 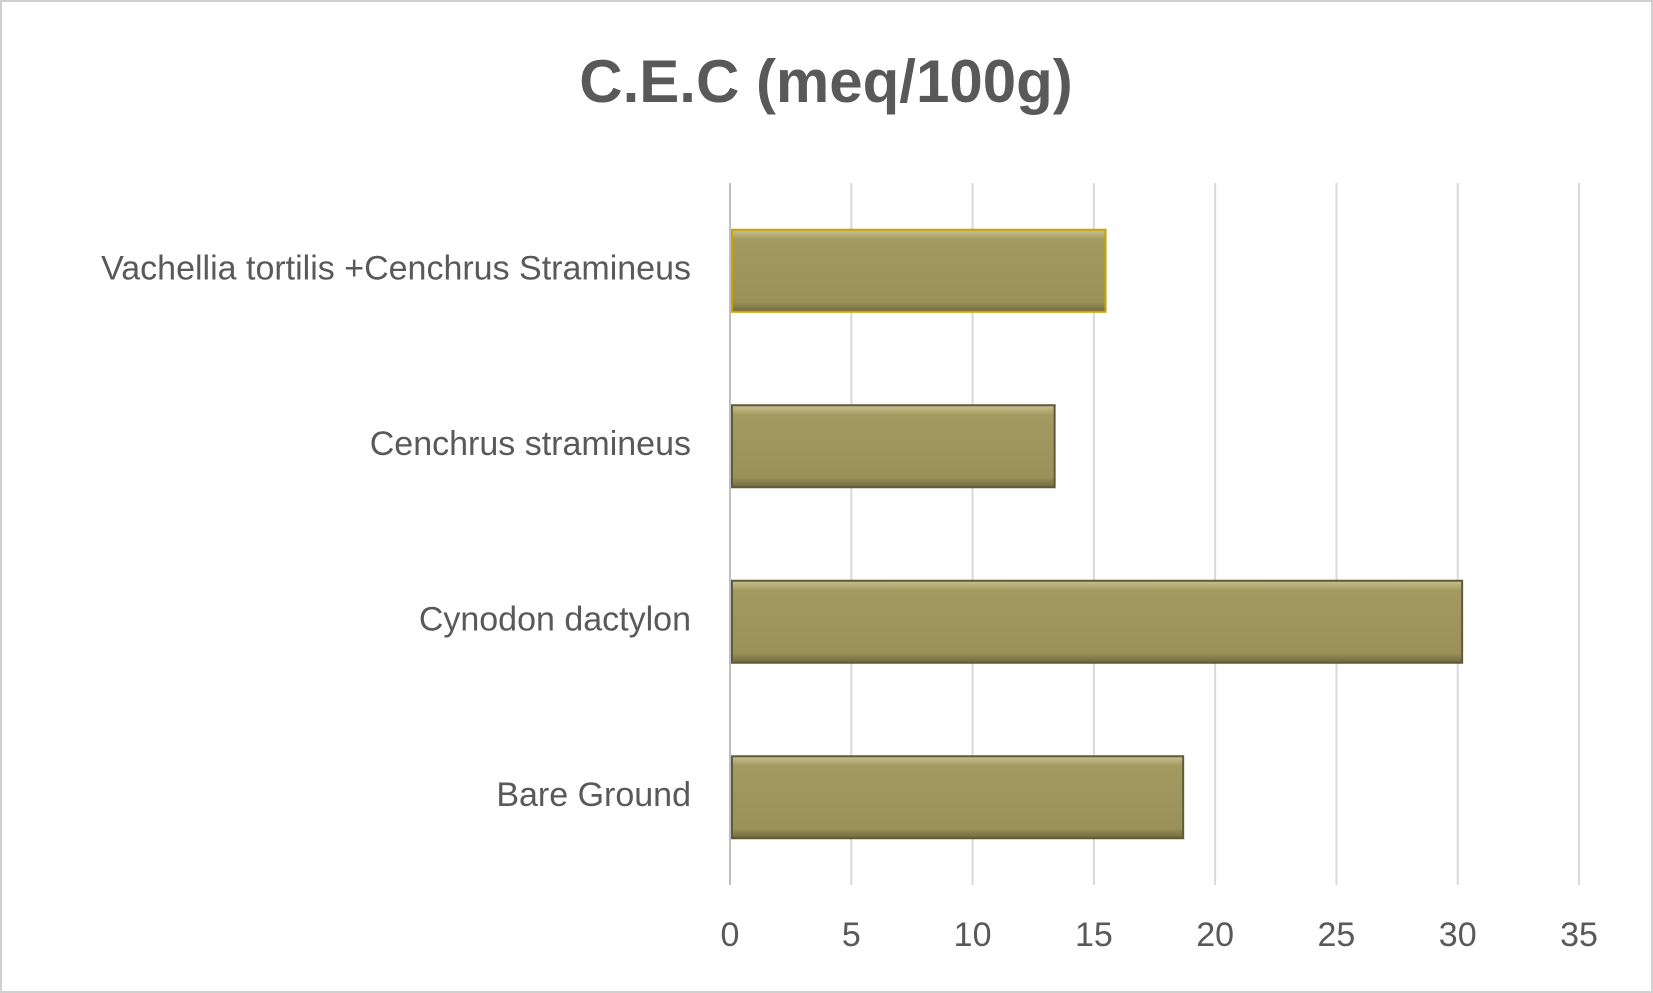 I want to click on x-tick-label: 30, so click(x=1458, y=935).